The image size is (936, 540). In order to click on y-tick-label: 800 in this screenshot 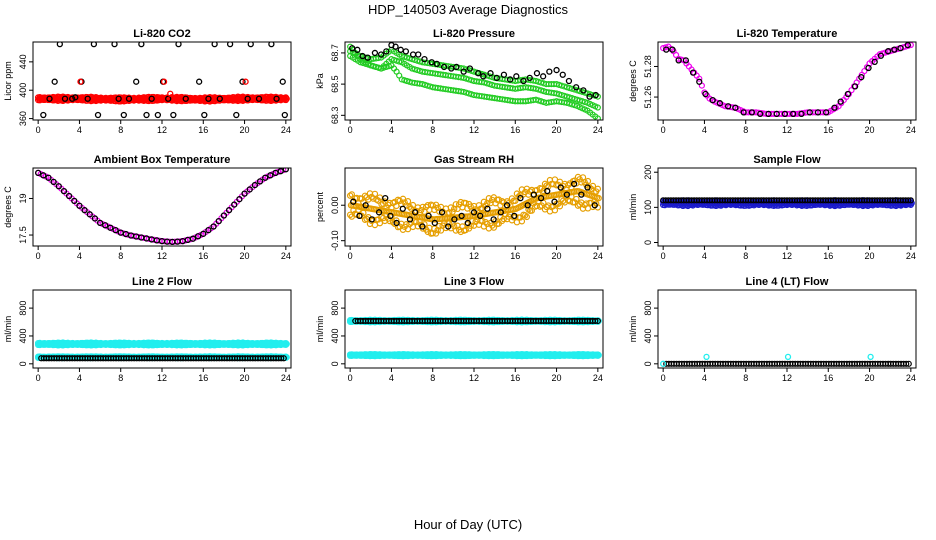, I will do `click(23, 308)`.